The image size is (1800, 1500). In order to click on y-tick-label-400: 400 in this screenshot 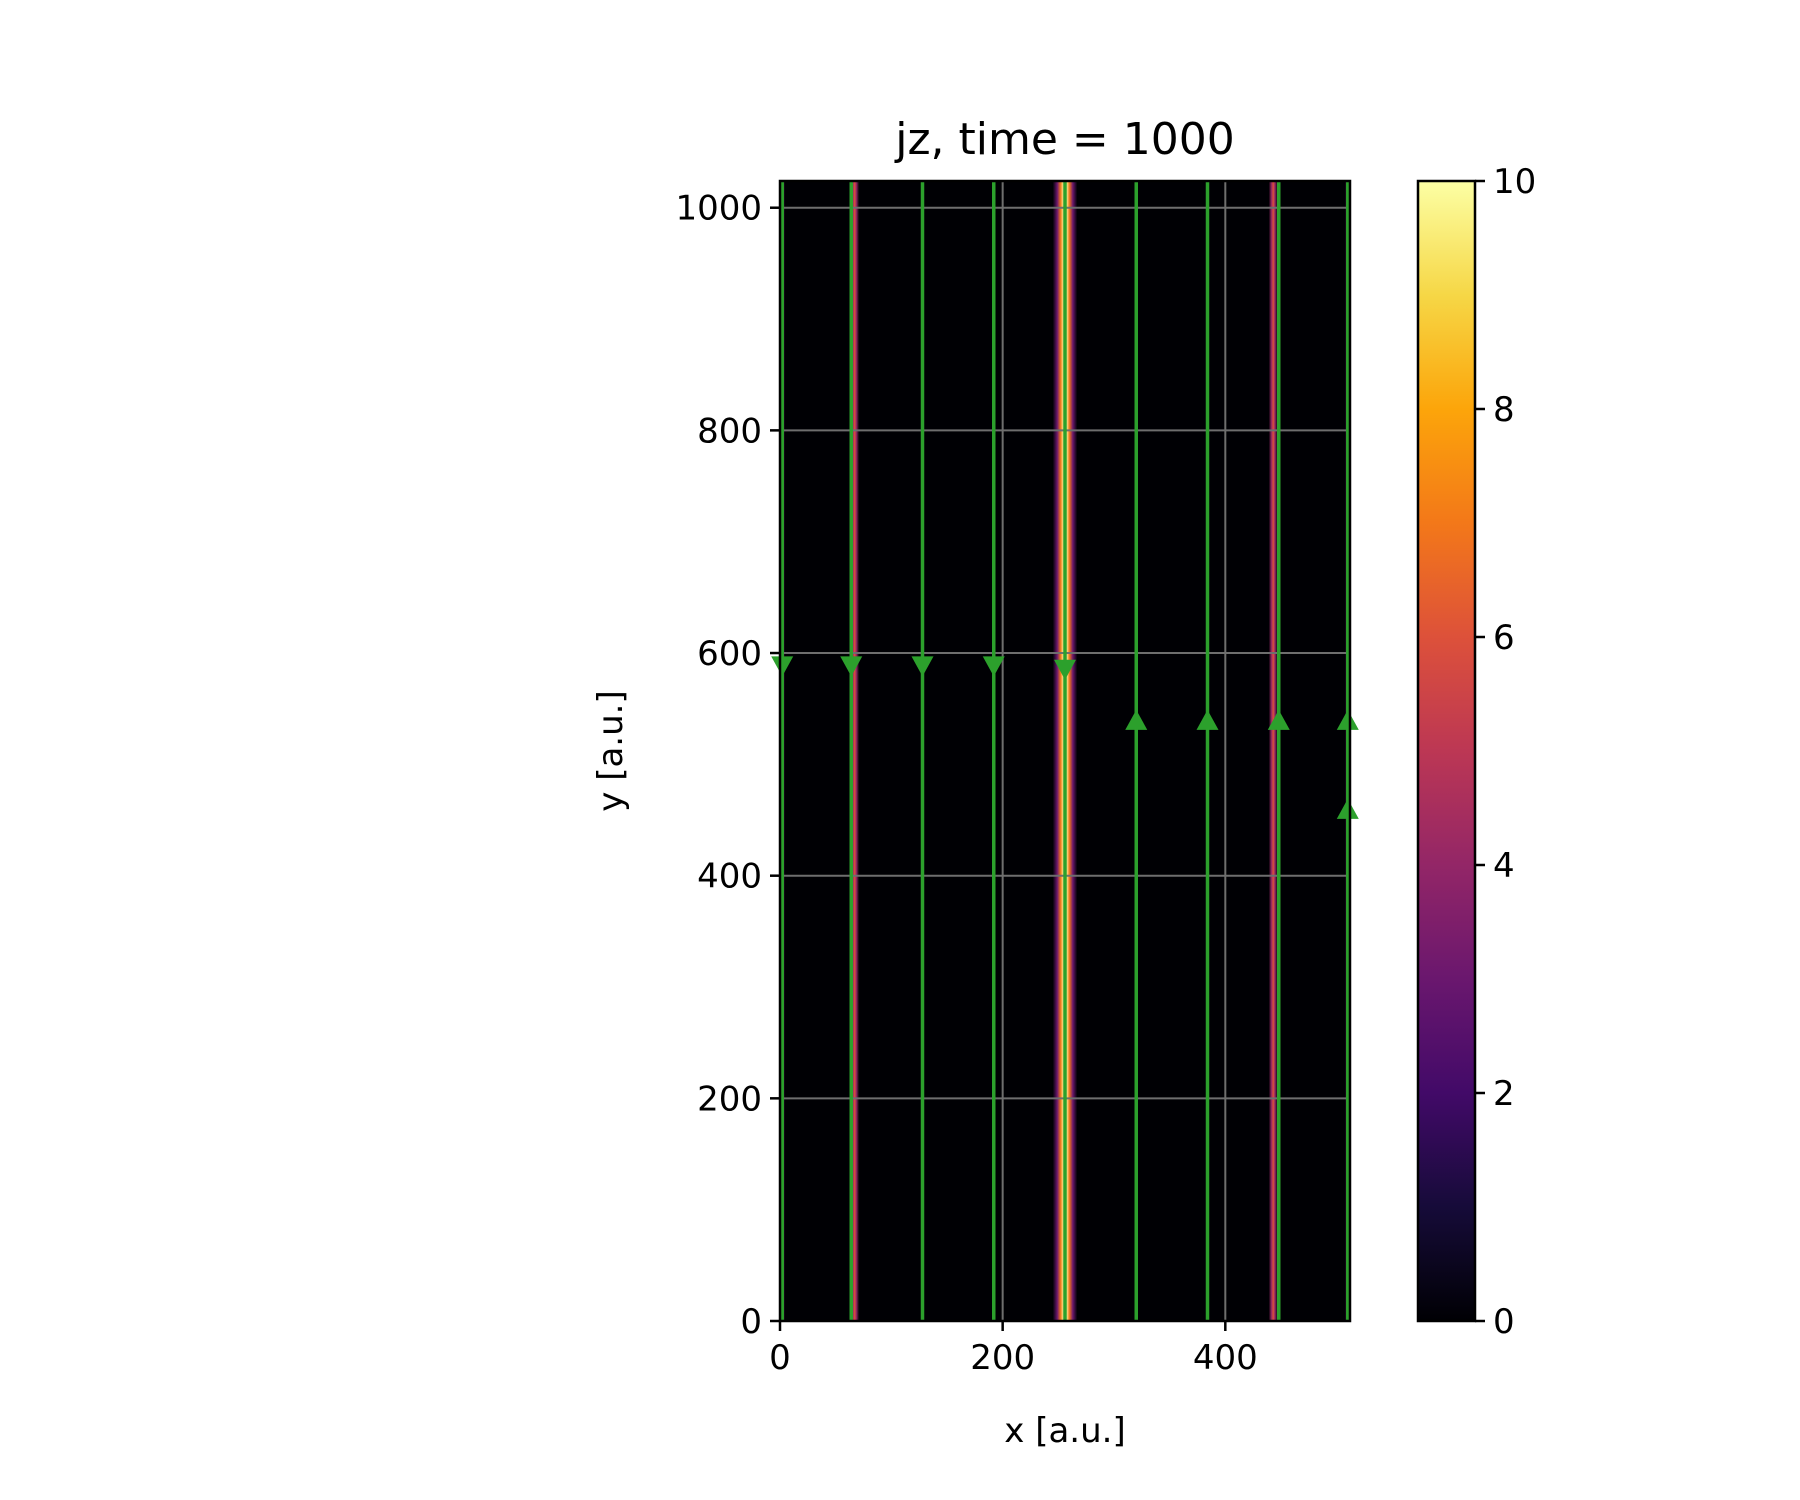, I will do `click(729, 877)`.